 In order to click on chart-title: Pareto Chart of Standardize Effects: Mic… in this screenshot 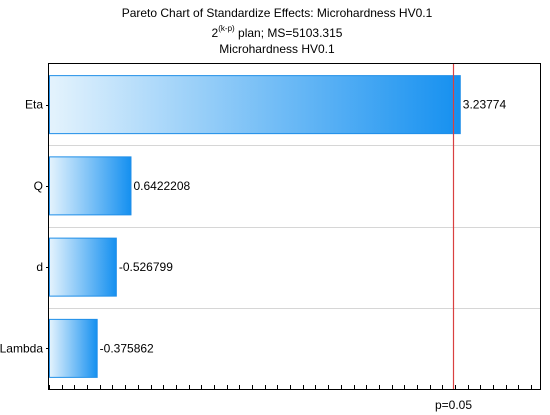, I will do `click(277, 13)`.